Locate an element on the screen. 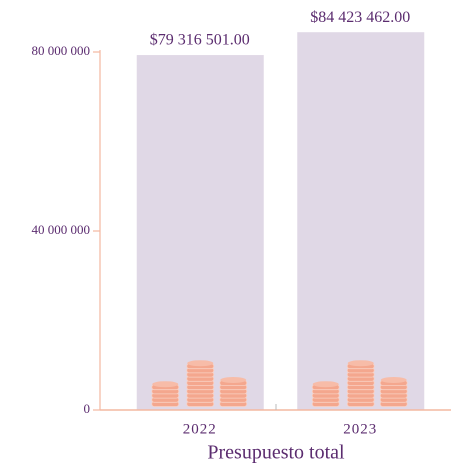  x-tick-label: 2022 is located at coordinates (200, 429).